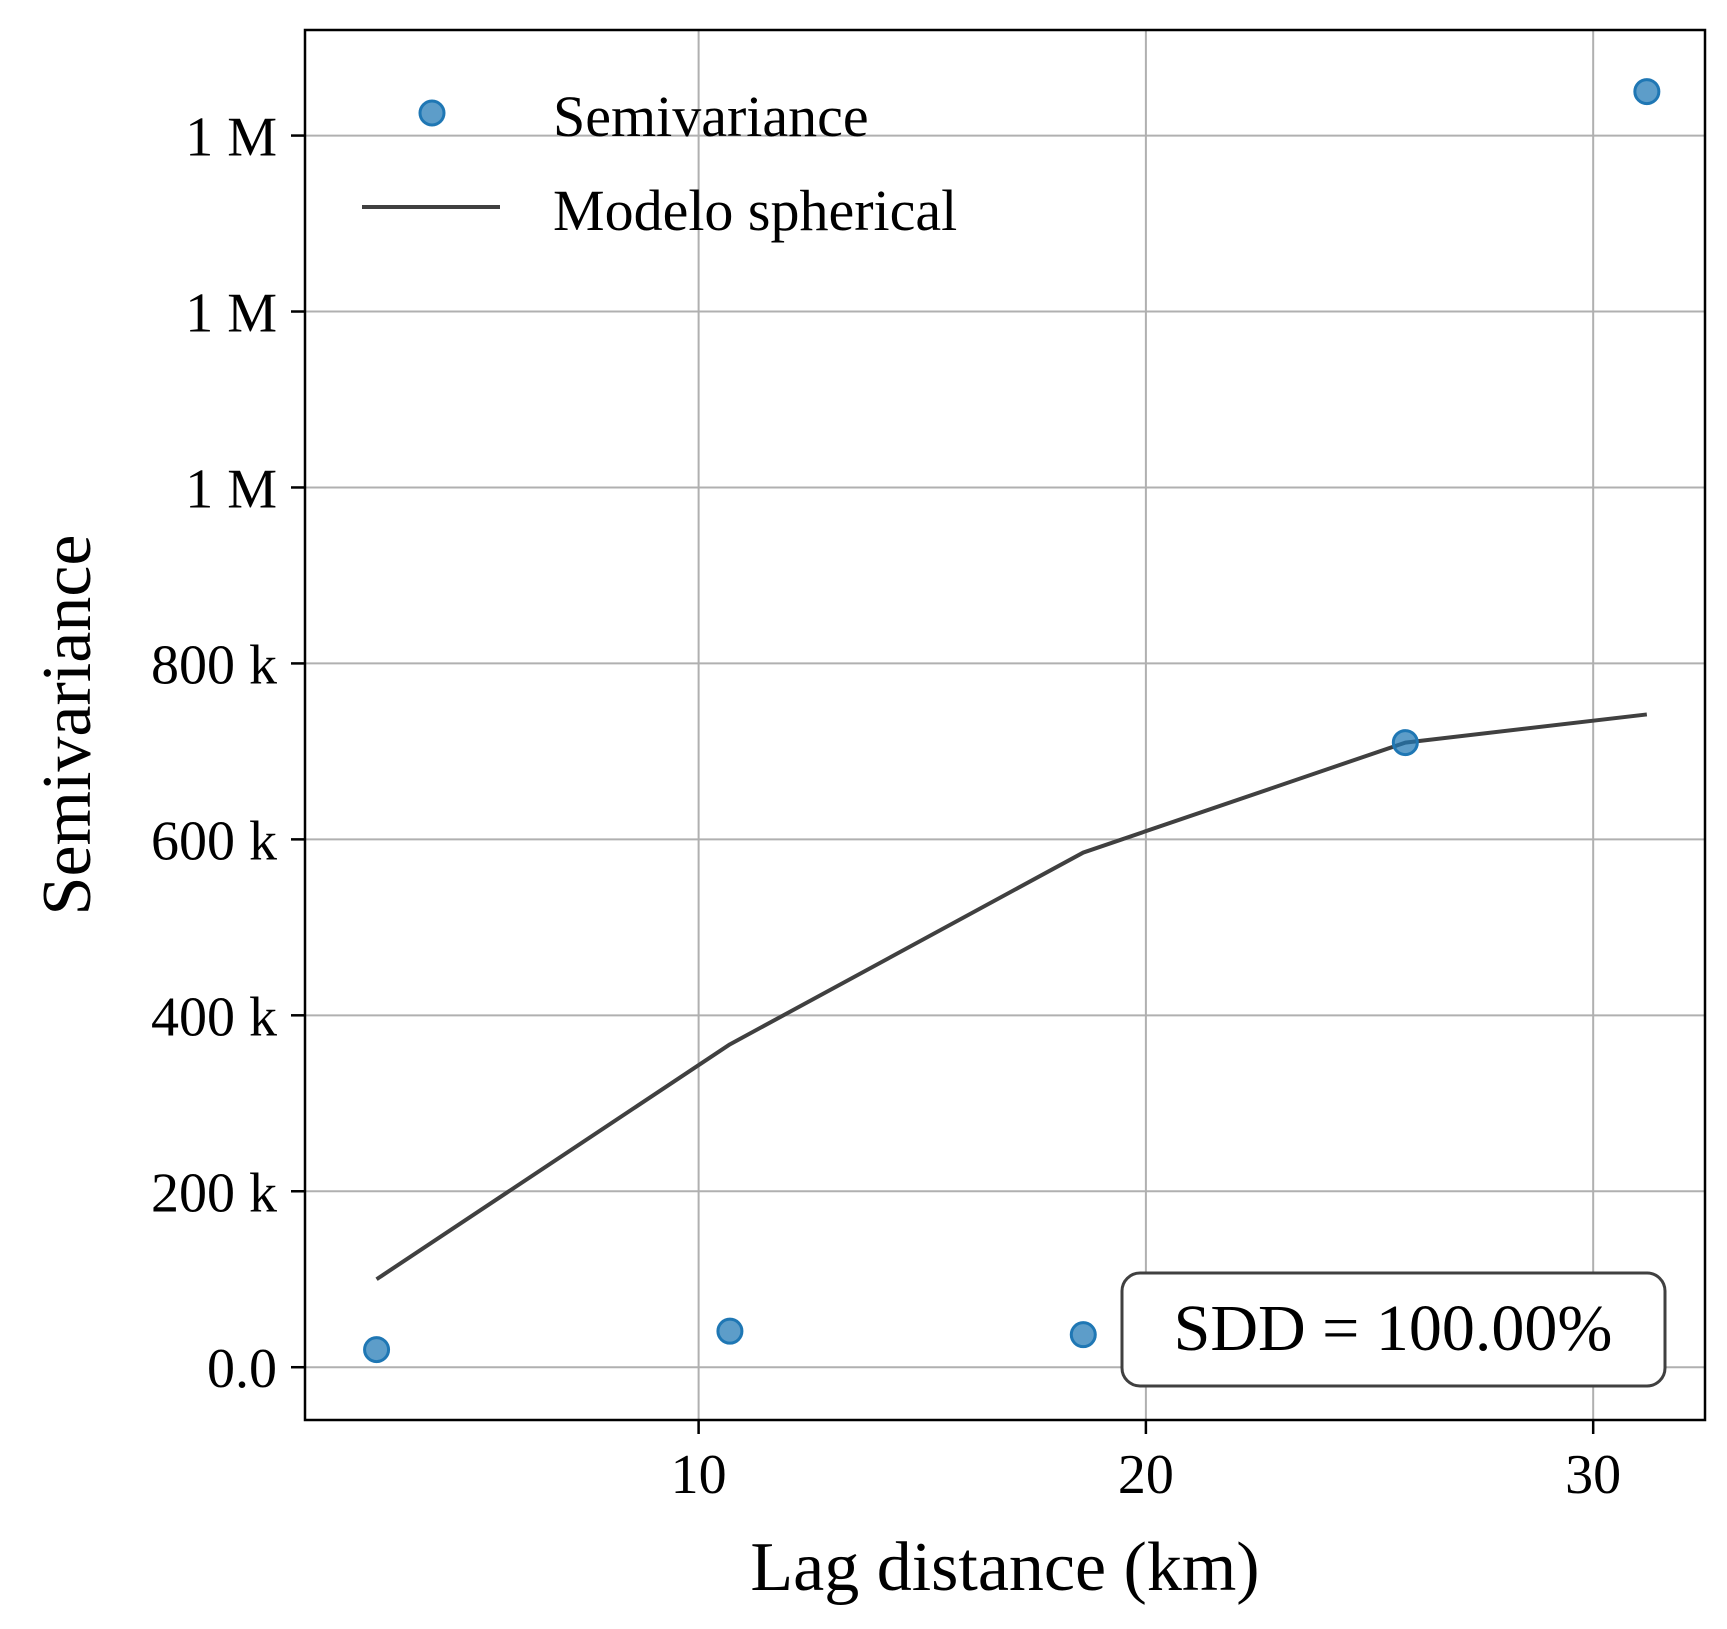  What do you see at coordinates (1593, 1475) in the screenshot?
I see `x-tick-label: 30` at bounding box center [1593, 1475].